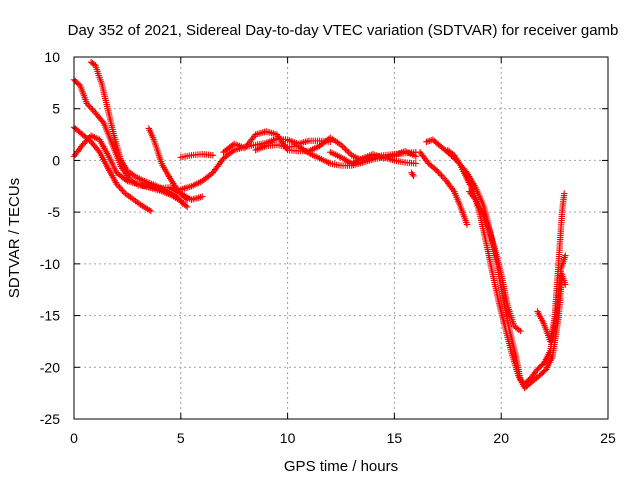 The height and width of the screenshot is (480, 640). I want to click on y-tick-label: -25, so click(50, 419).